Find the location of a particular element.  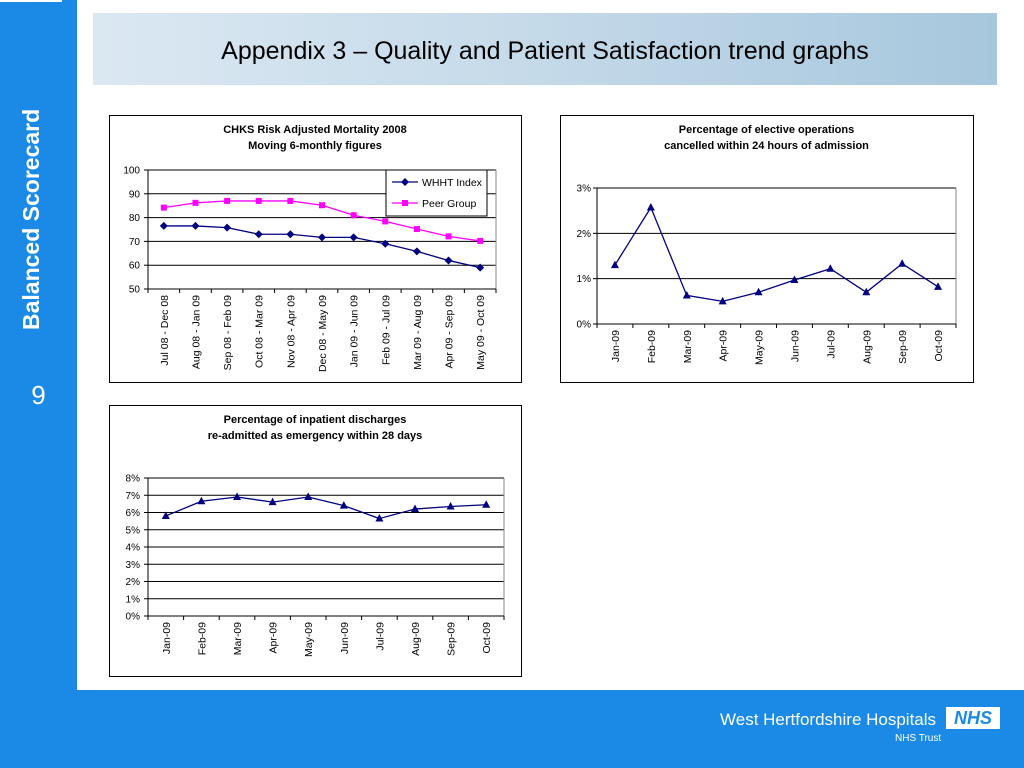

chart-title-line: Percentage of inpatient discharges is located at coordinates (315, 420).